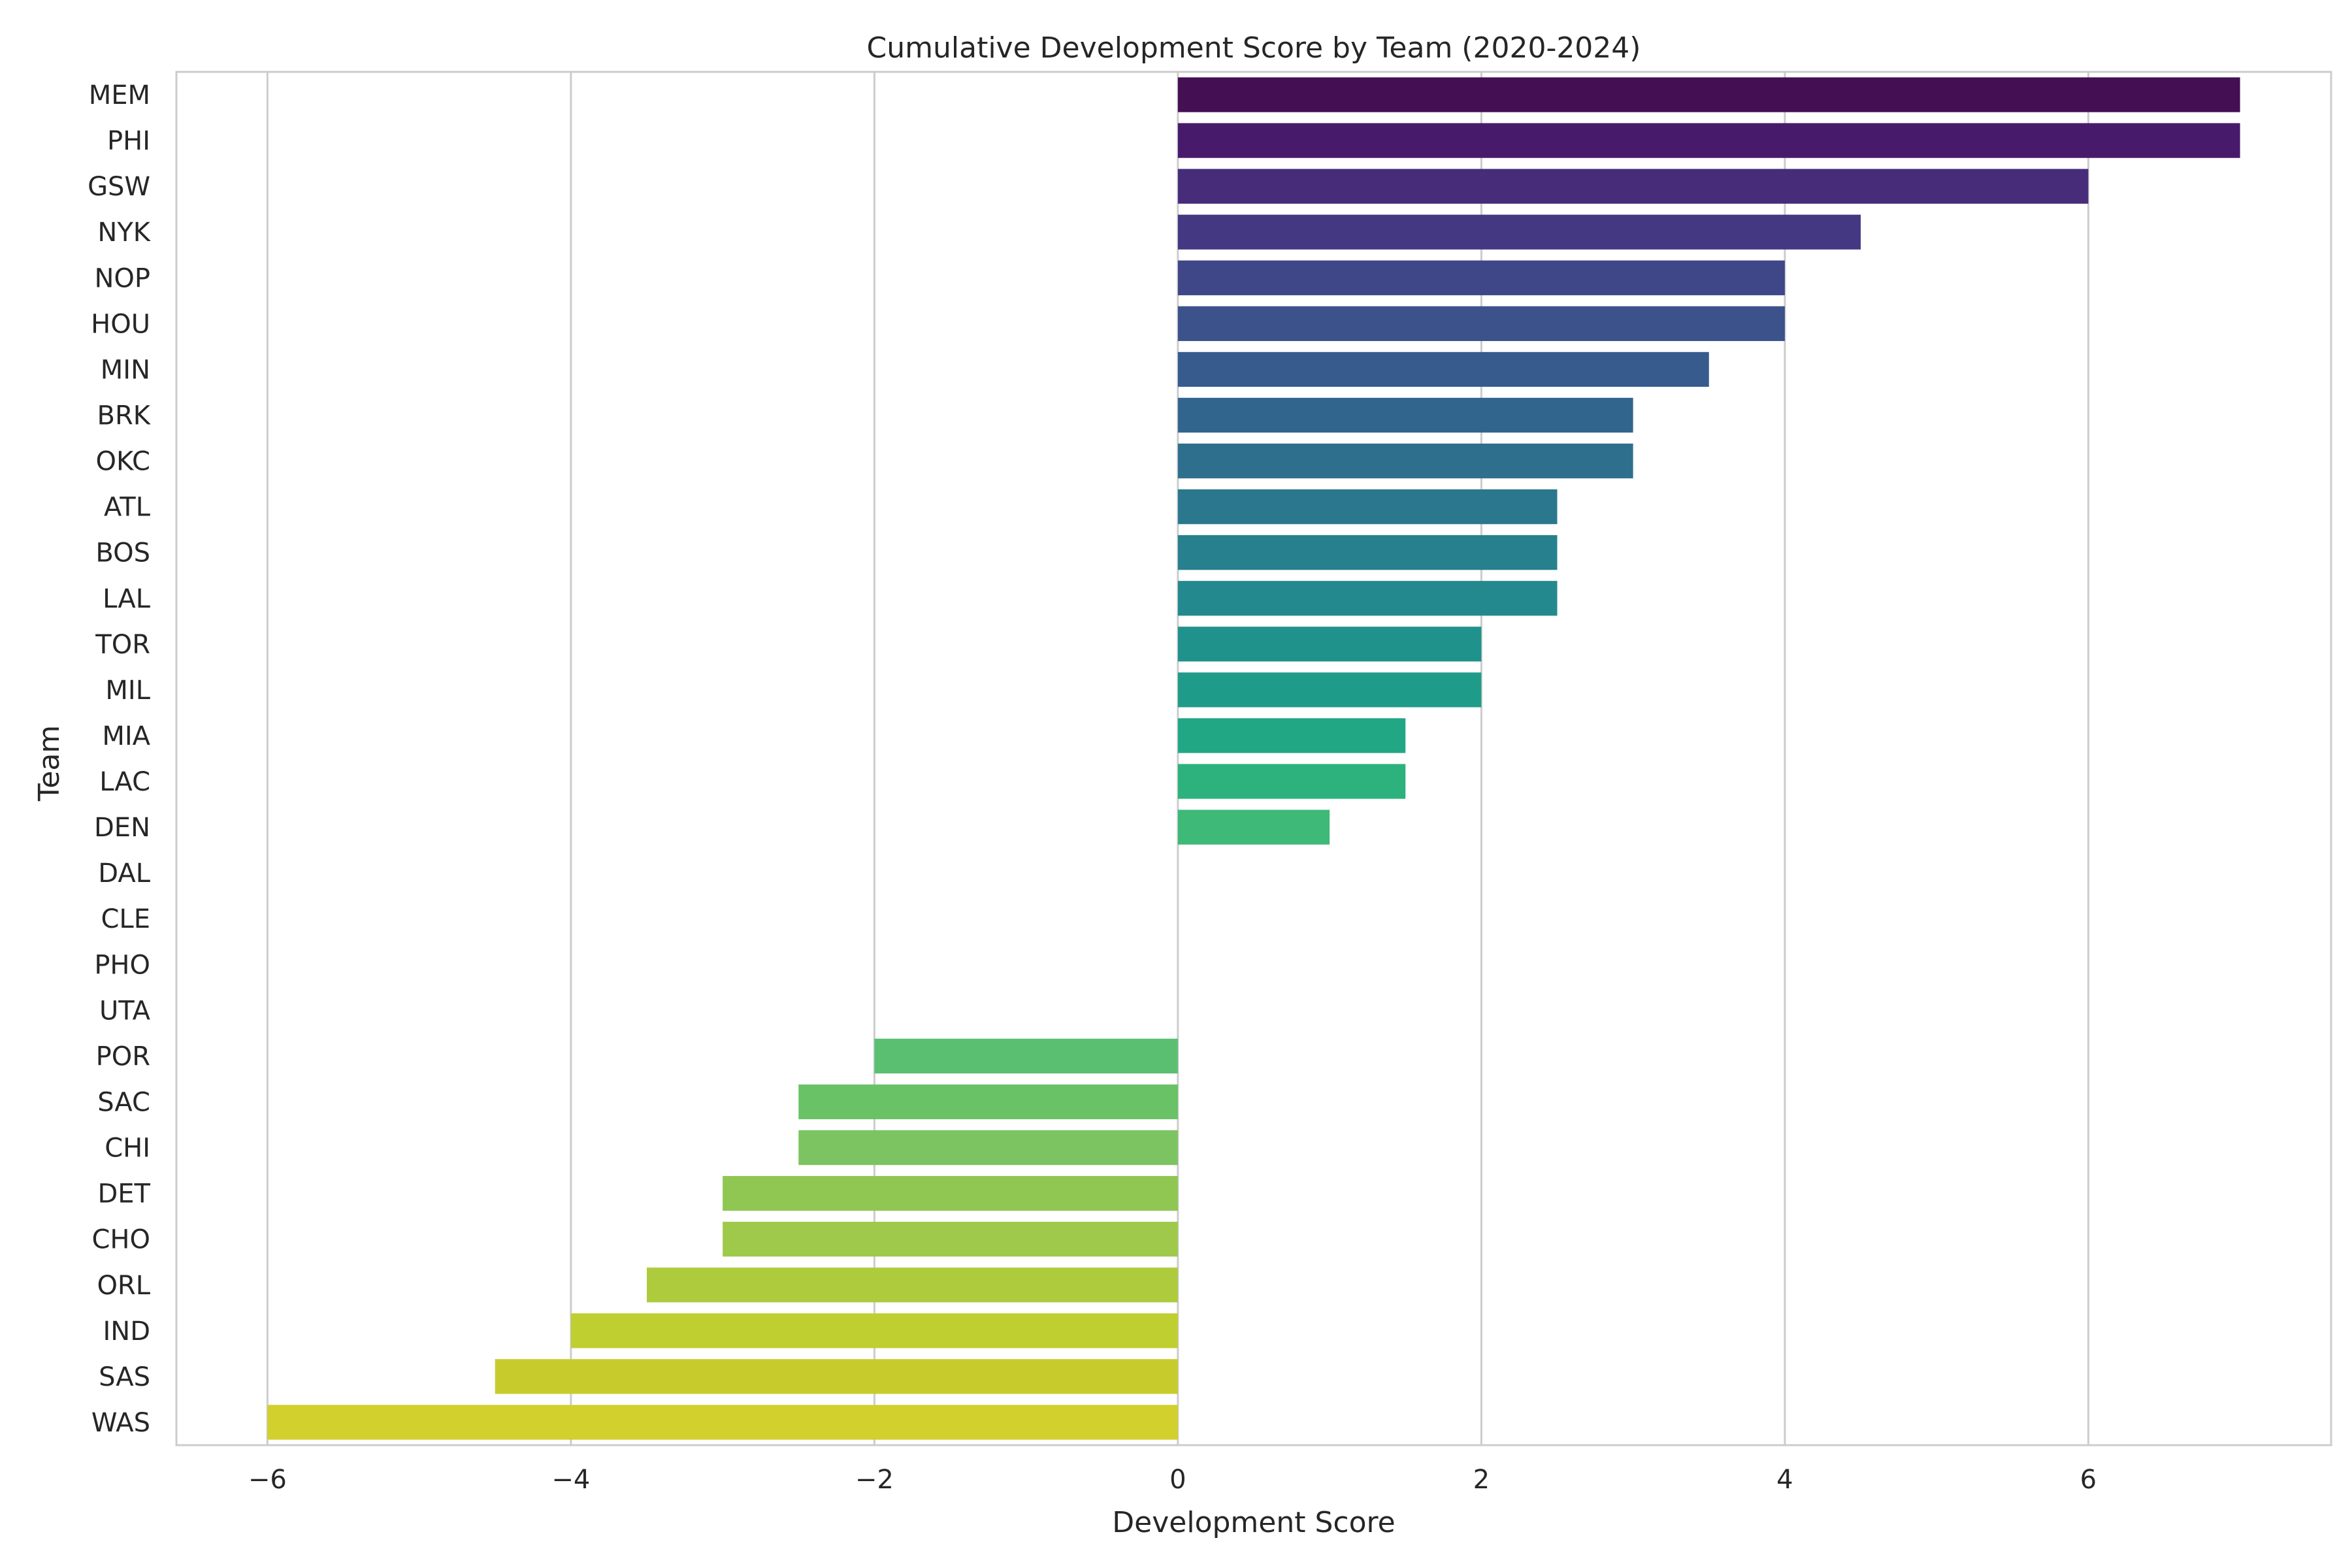  I want to click on bar-chi, so click(988, 1148).